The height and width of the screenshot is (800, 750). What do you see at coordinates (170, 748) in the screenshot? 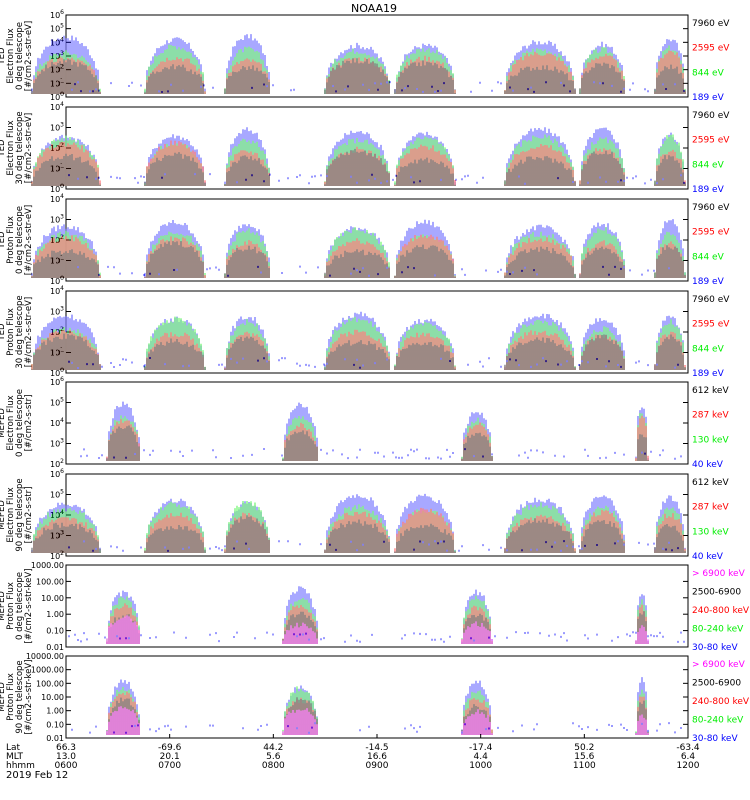
I see `x-tick-lat: -69.6` at bounding box center [170, 748].